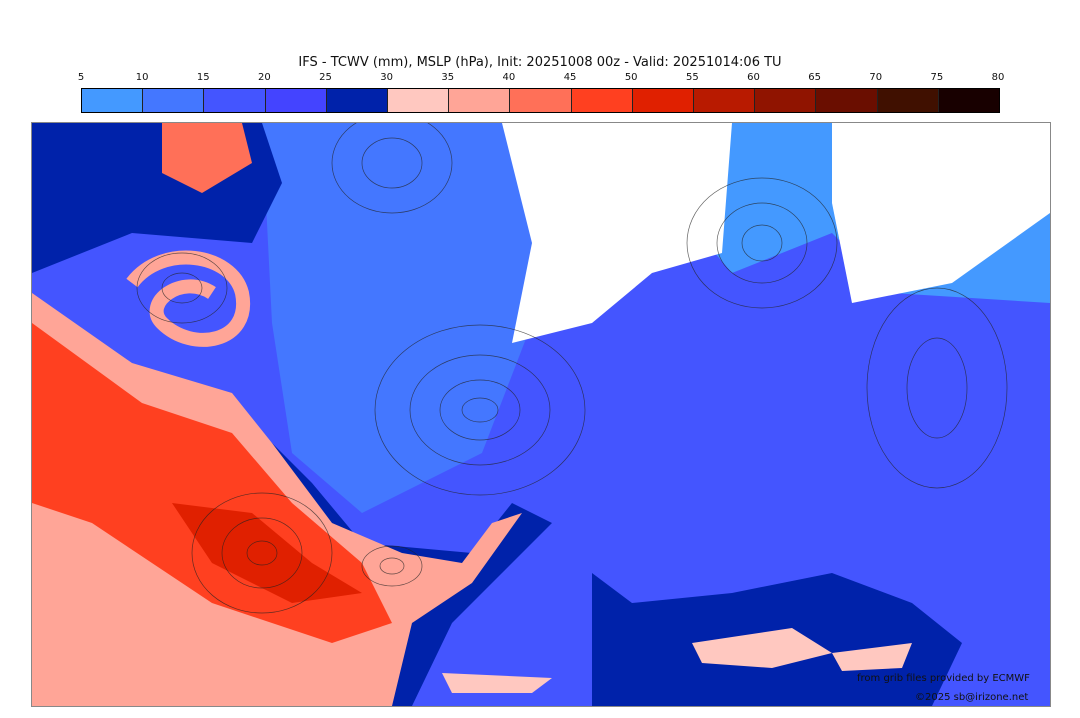 The height and width of the screenshot is (718, 1080). I want to click on colorbar-tick: 50, so click(631, 77).